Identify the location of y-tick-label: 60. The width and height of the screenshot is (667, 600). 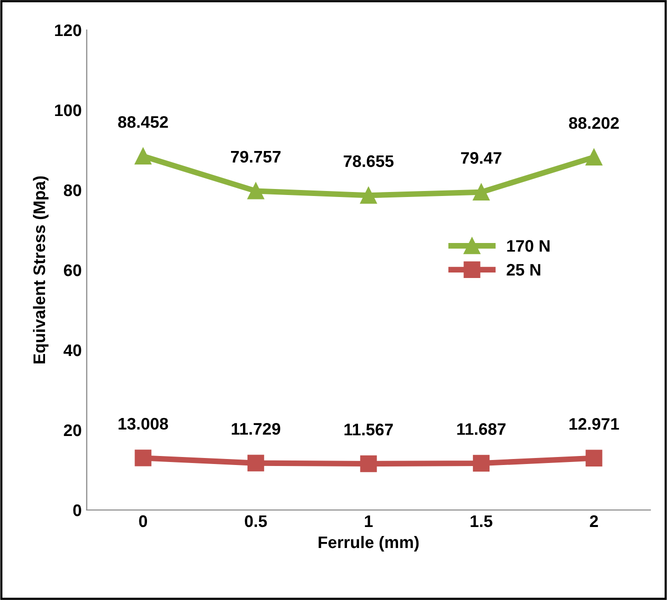
(73, 270).